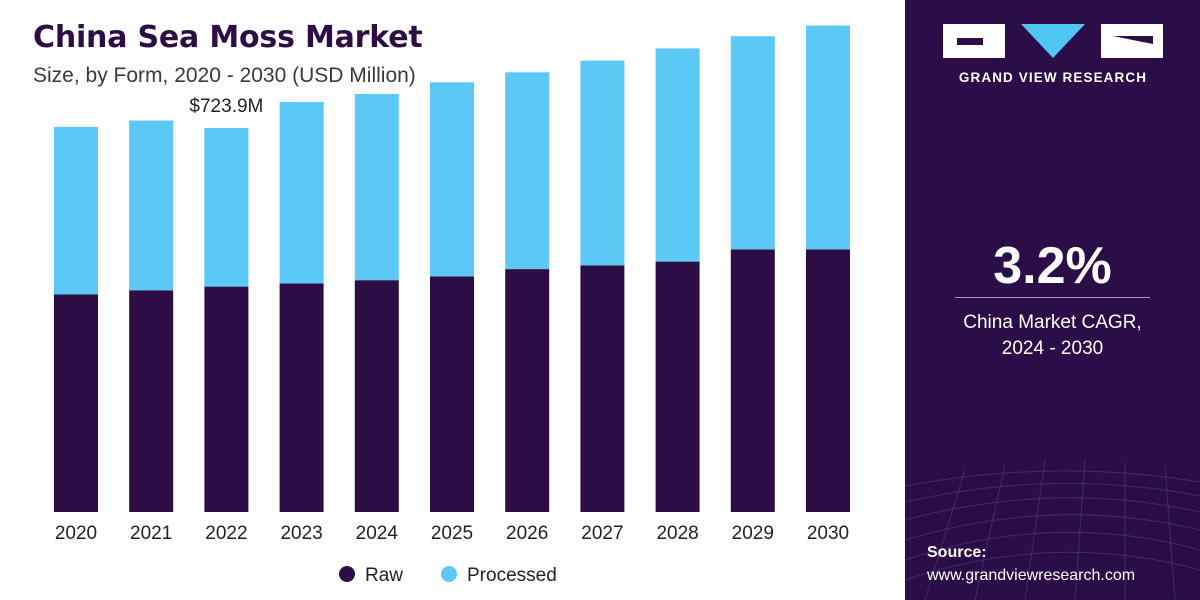 The width and height of the screenshot is (1200, 600). I want to click on x-tick-label: 2024, so click(377, 533).